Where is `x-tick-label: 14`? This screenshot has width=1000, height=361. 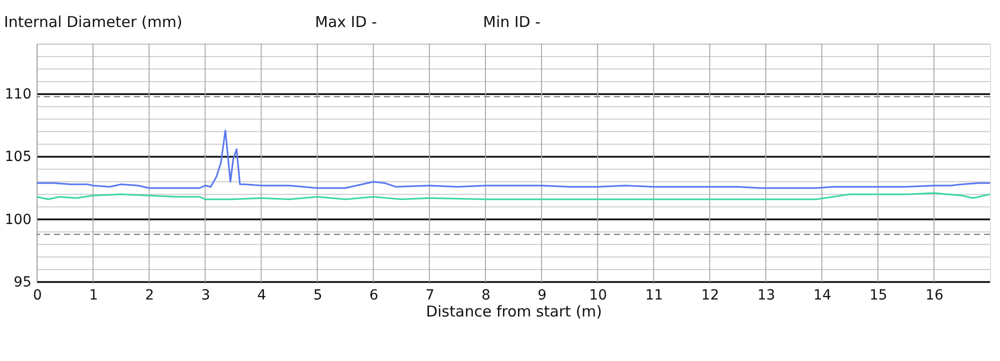 x-tick-label: 14 is located at coordinates (822, 296).